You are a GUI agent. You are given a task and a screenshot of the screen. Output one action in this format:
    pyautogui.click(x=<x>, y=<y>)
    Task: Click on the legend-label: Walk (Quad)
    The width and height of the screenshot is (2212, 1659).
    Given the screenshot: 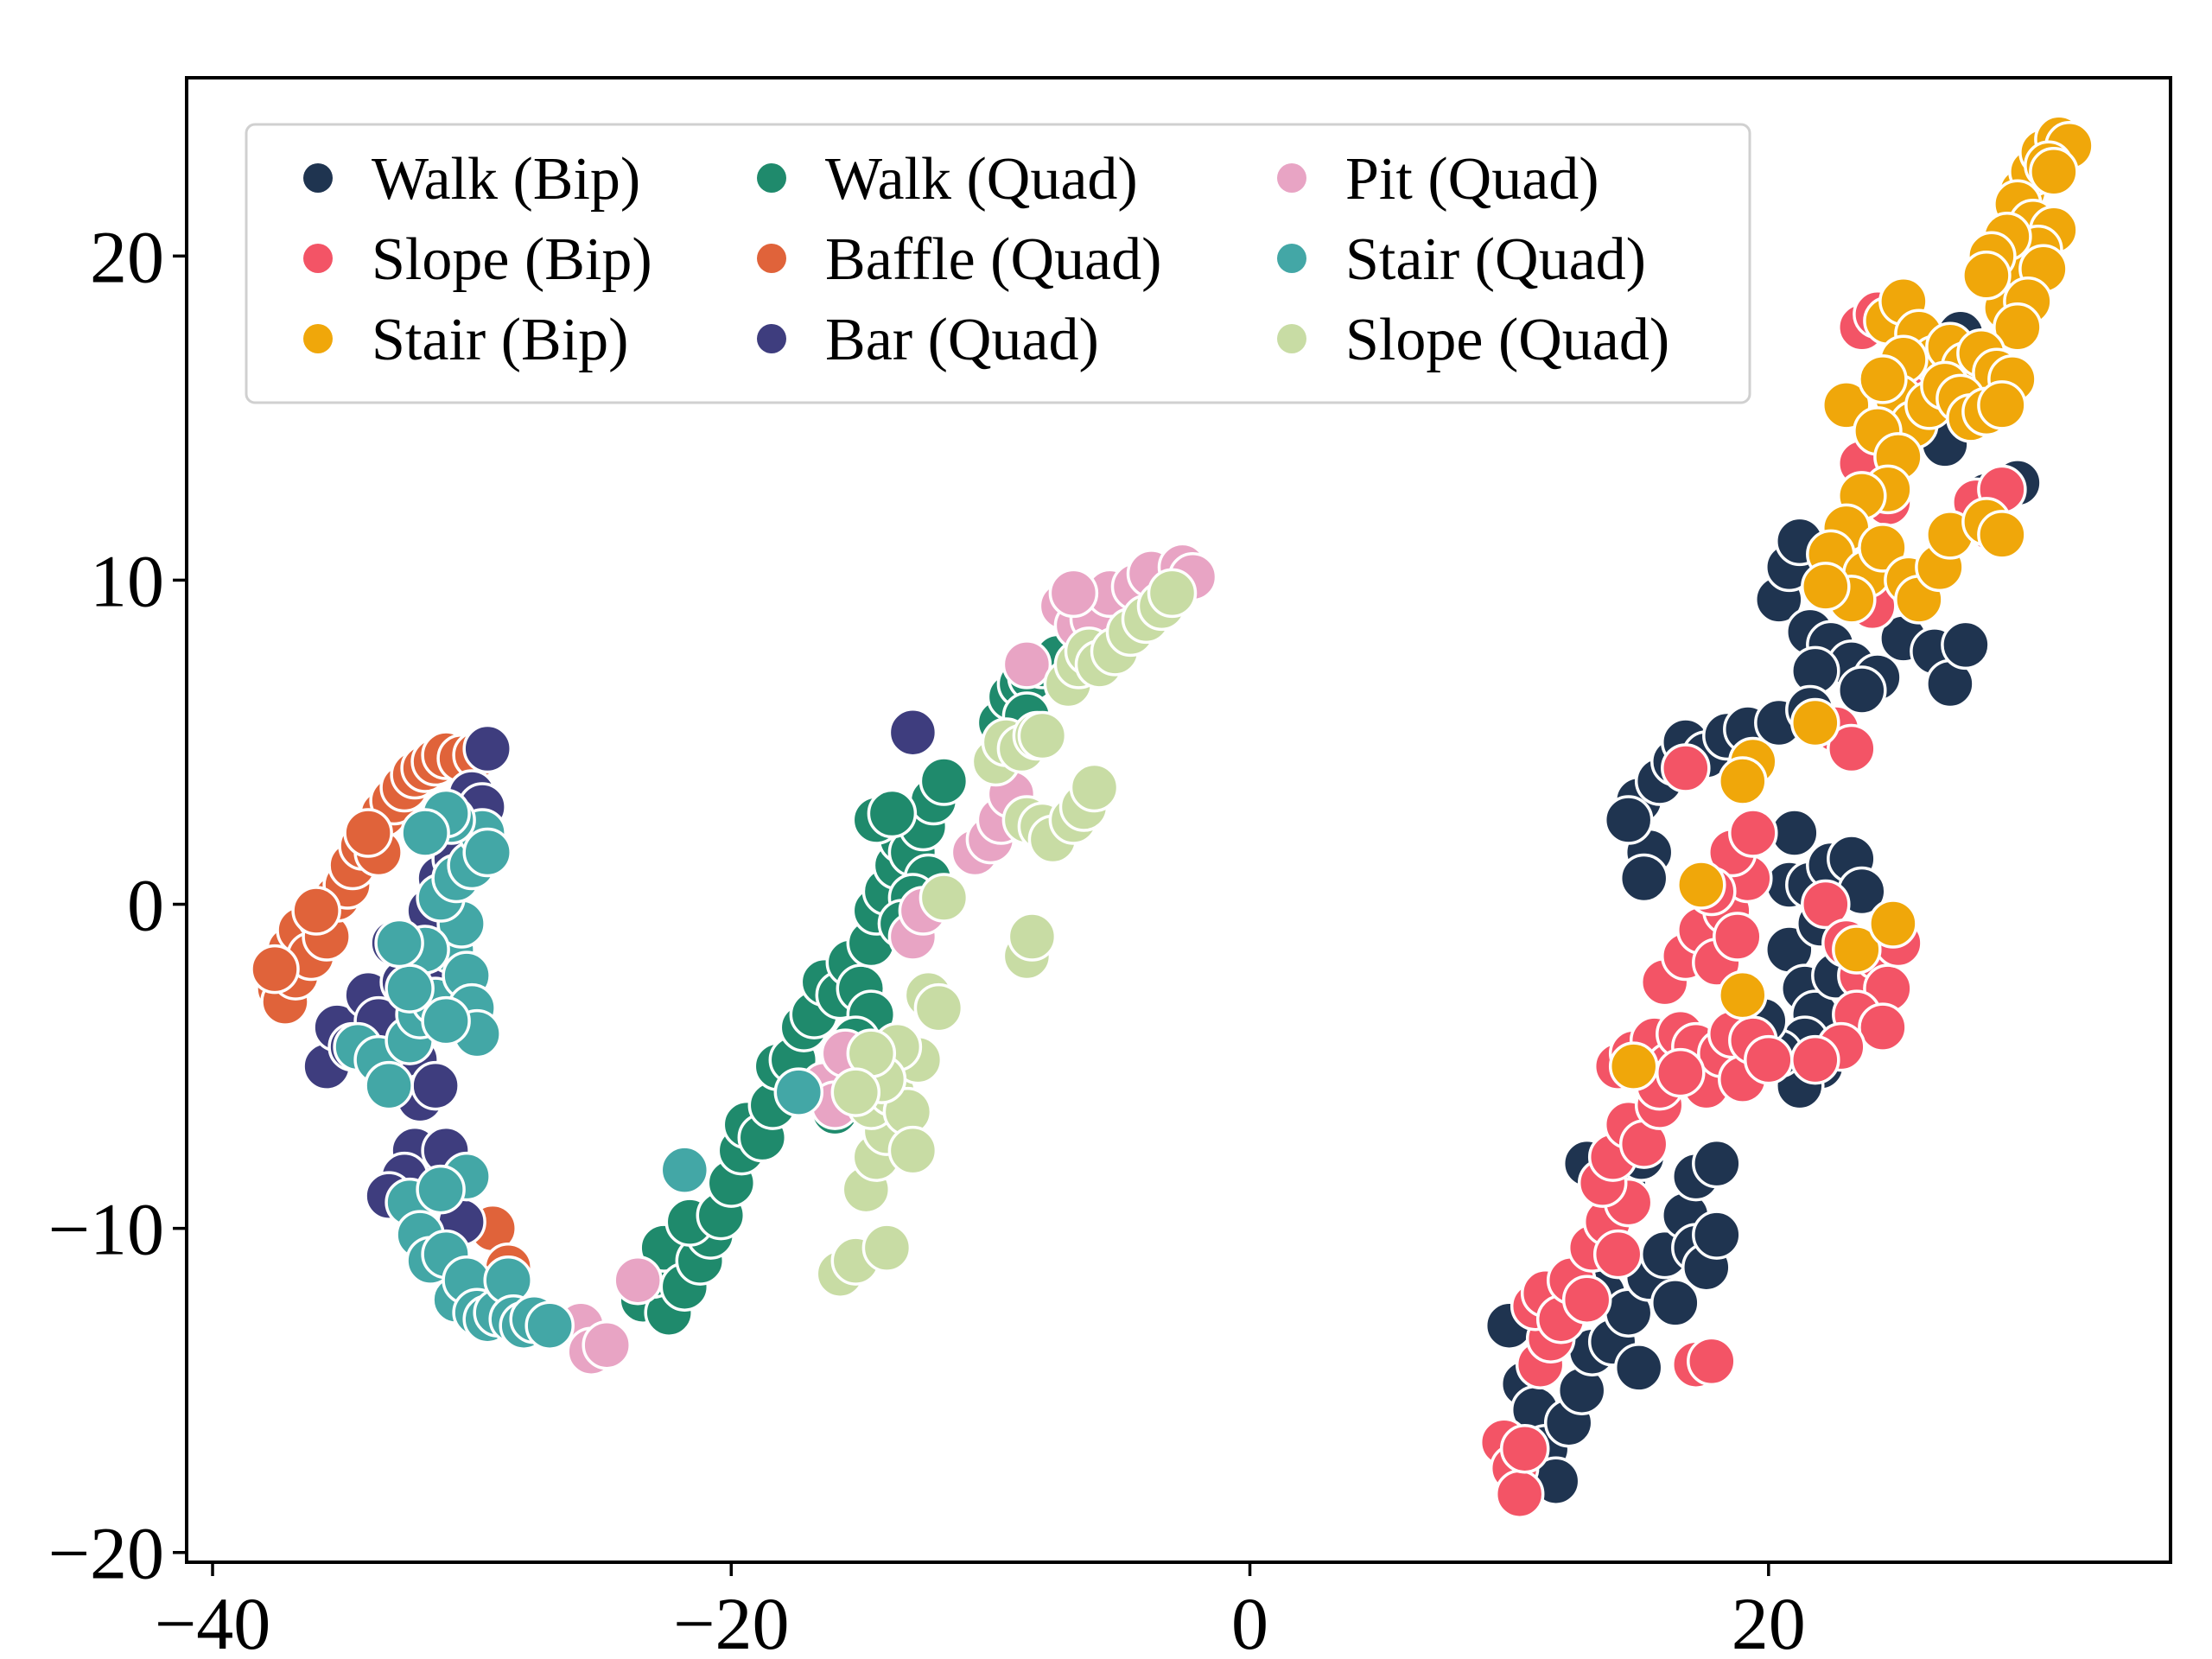 What is the action you would take?
    pyautogui.click(x=982, y=179)
    